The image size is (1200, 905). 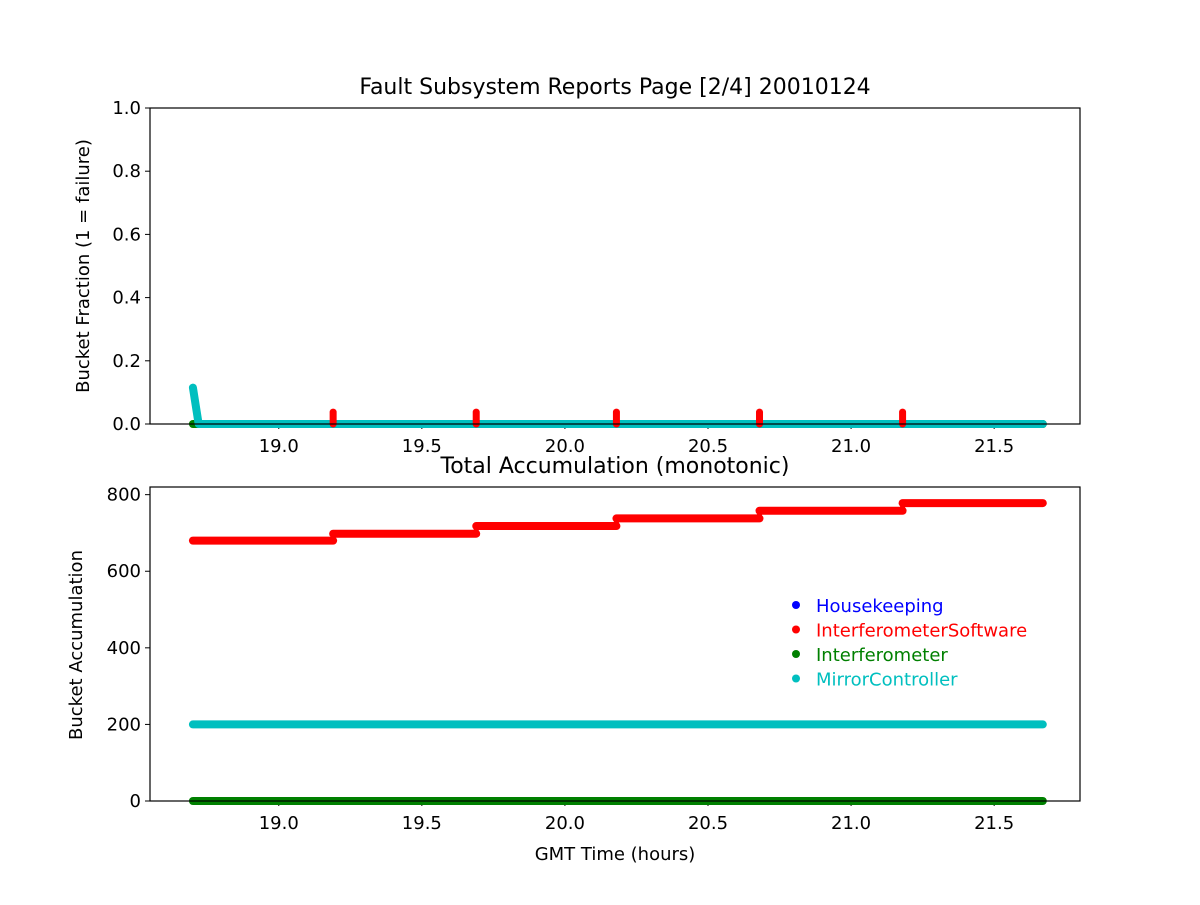 What do you see at coordinates (882, 655) in the screenshot?
I see `legend-label: Interferometer` at bounding box center [882, 655].